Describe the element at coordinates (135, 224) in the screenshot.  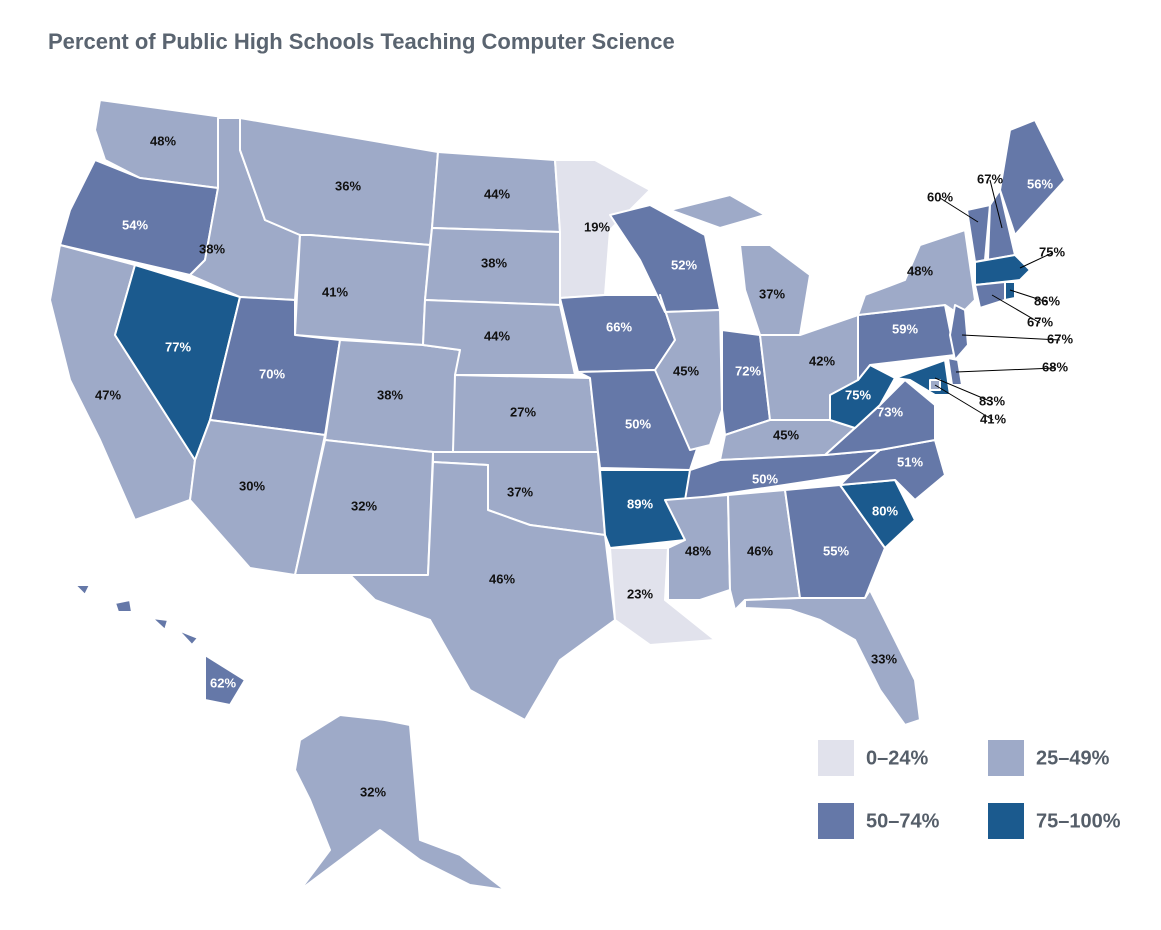
I see `value-label: 54%` at that location.